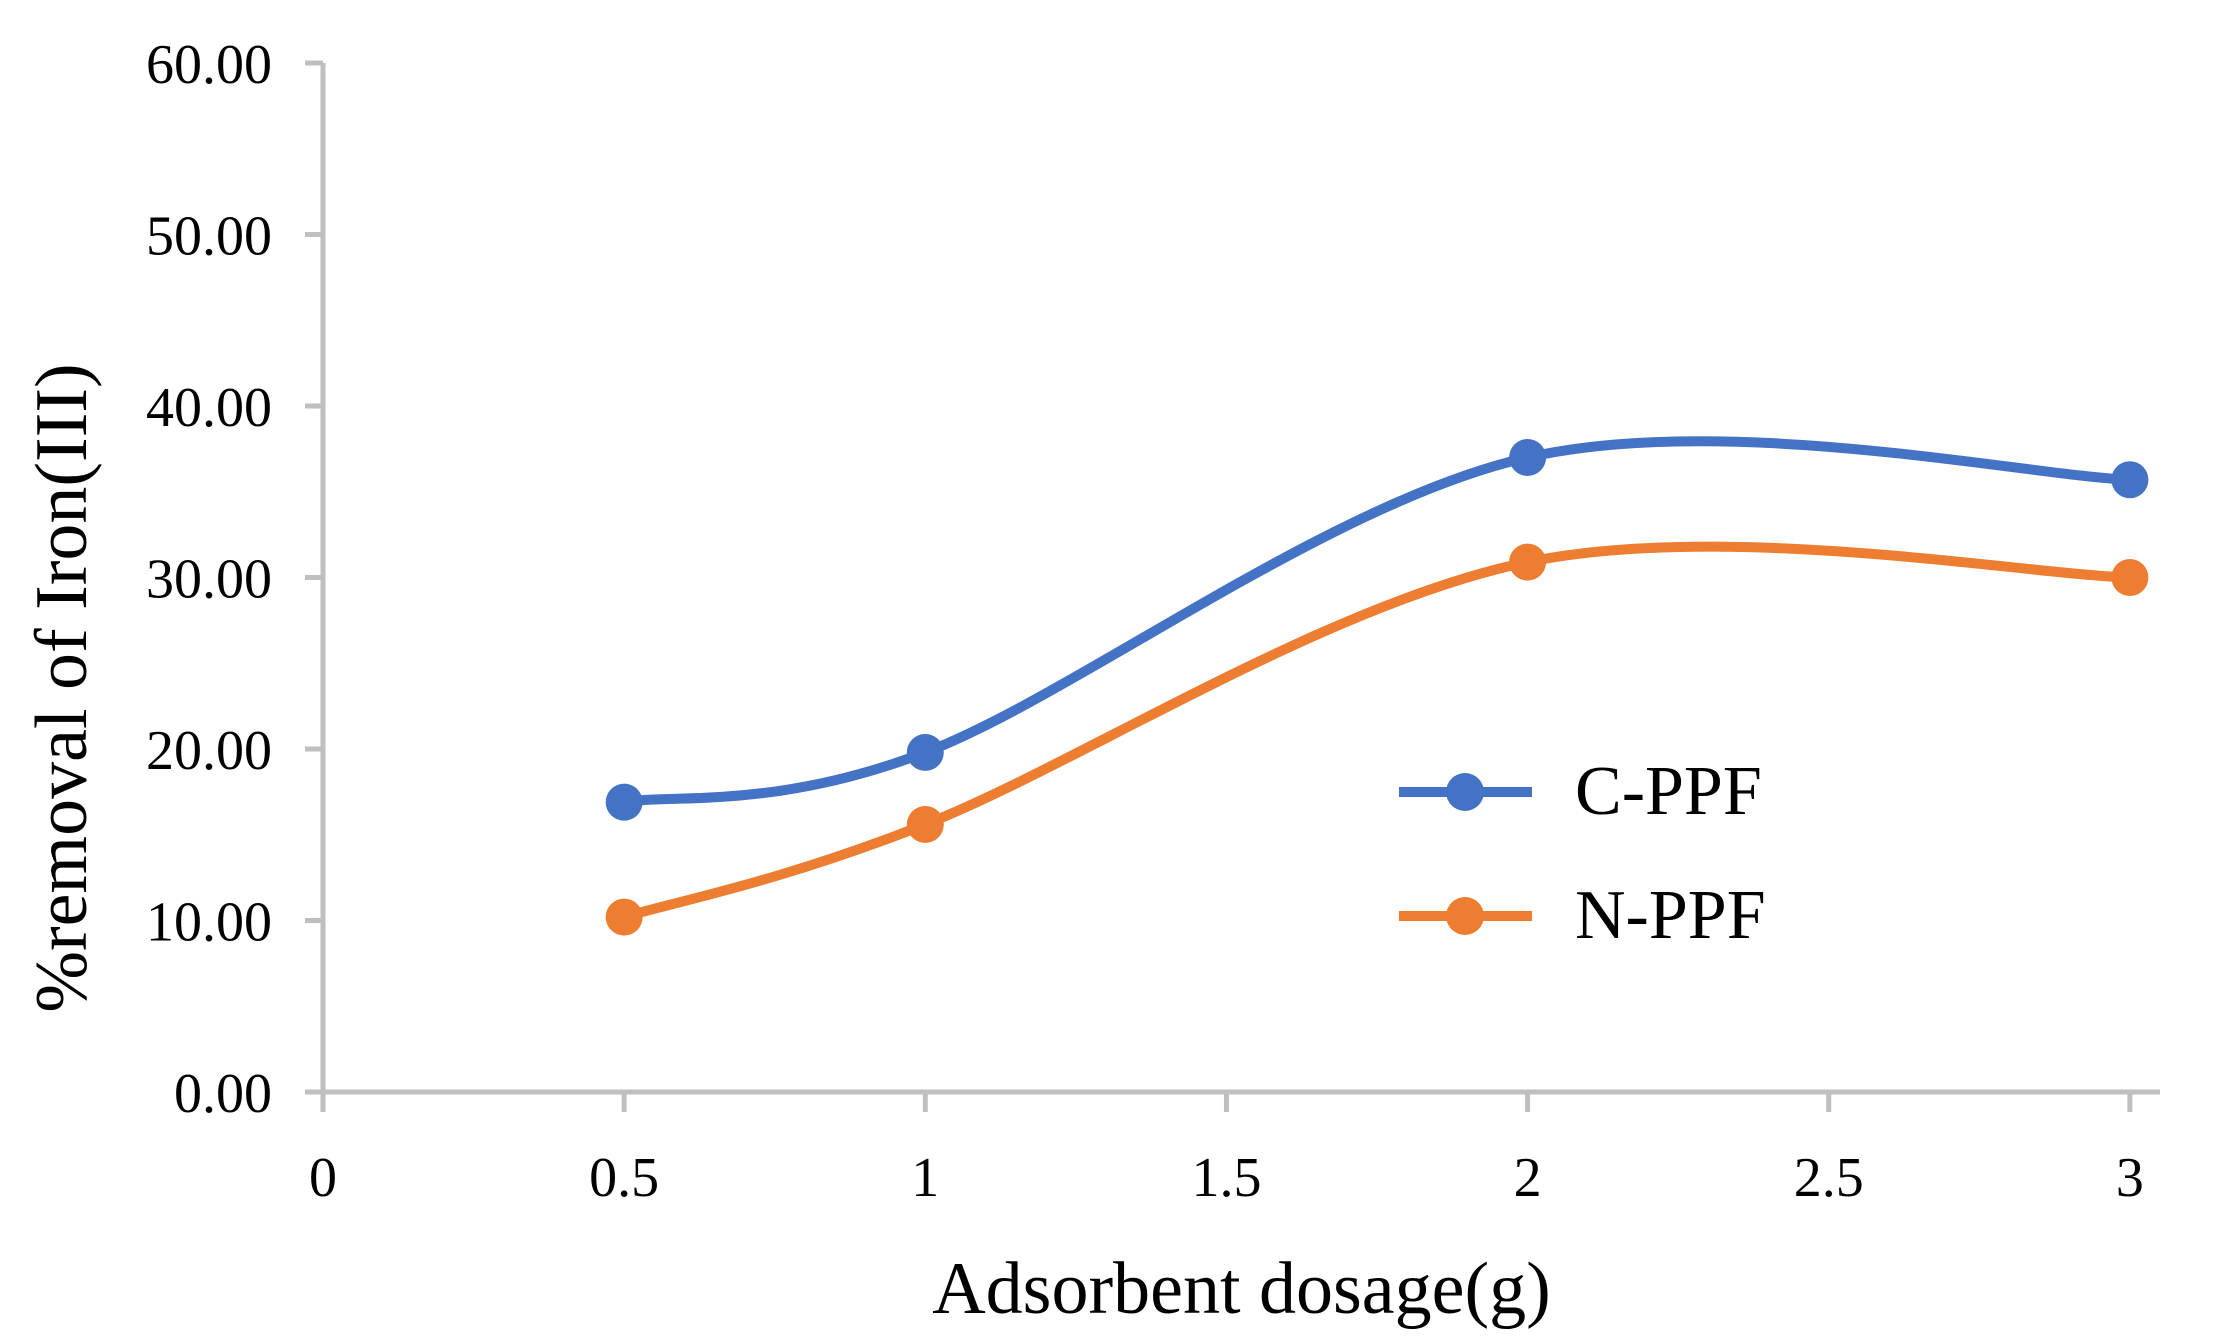 This screenshot has width=2222, height=1344. What do you see at coordinates (62, 688) in the screenshot?
I see `y-axis-title: %removal of Iron(III)` at bounding box center [62, 688].